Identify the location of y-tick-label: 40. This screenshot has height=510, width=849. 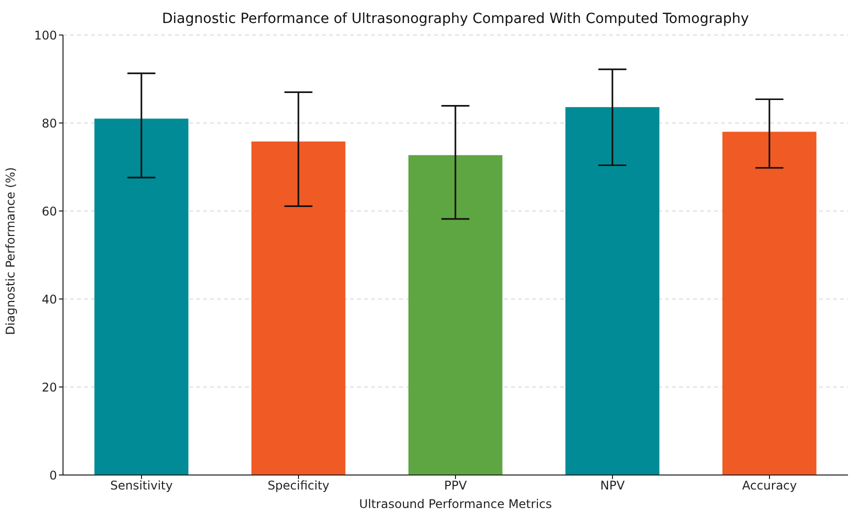
(49, 299).